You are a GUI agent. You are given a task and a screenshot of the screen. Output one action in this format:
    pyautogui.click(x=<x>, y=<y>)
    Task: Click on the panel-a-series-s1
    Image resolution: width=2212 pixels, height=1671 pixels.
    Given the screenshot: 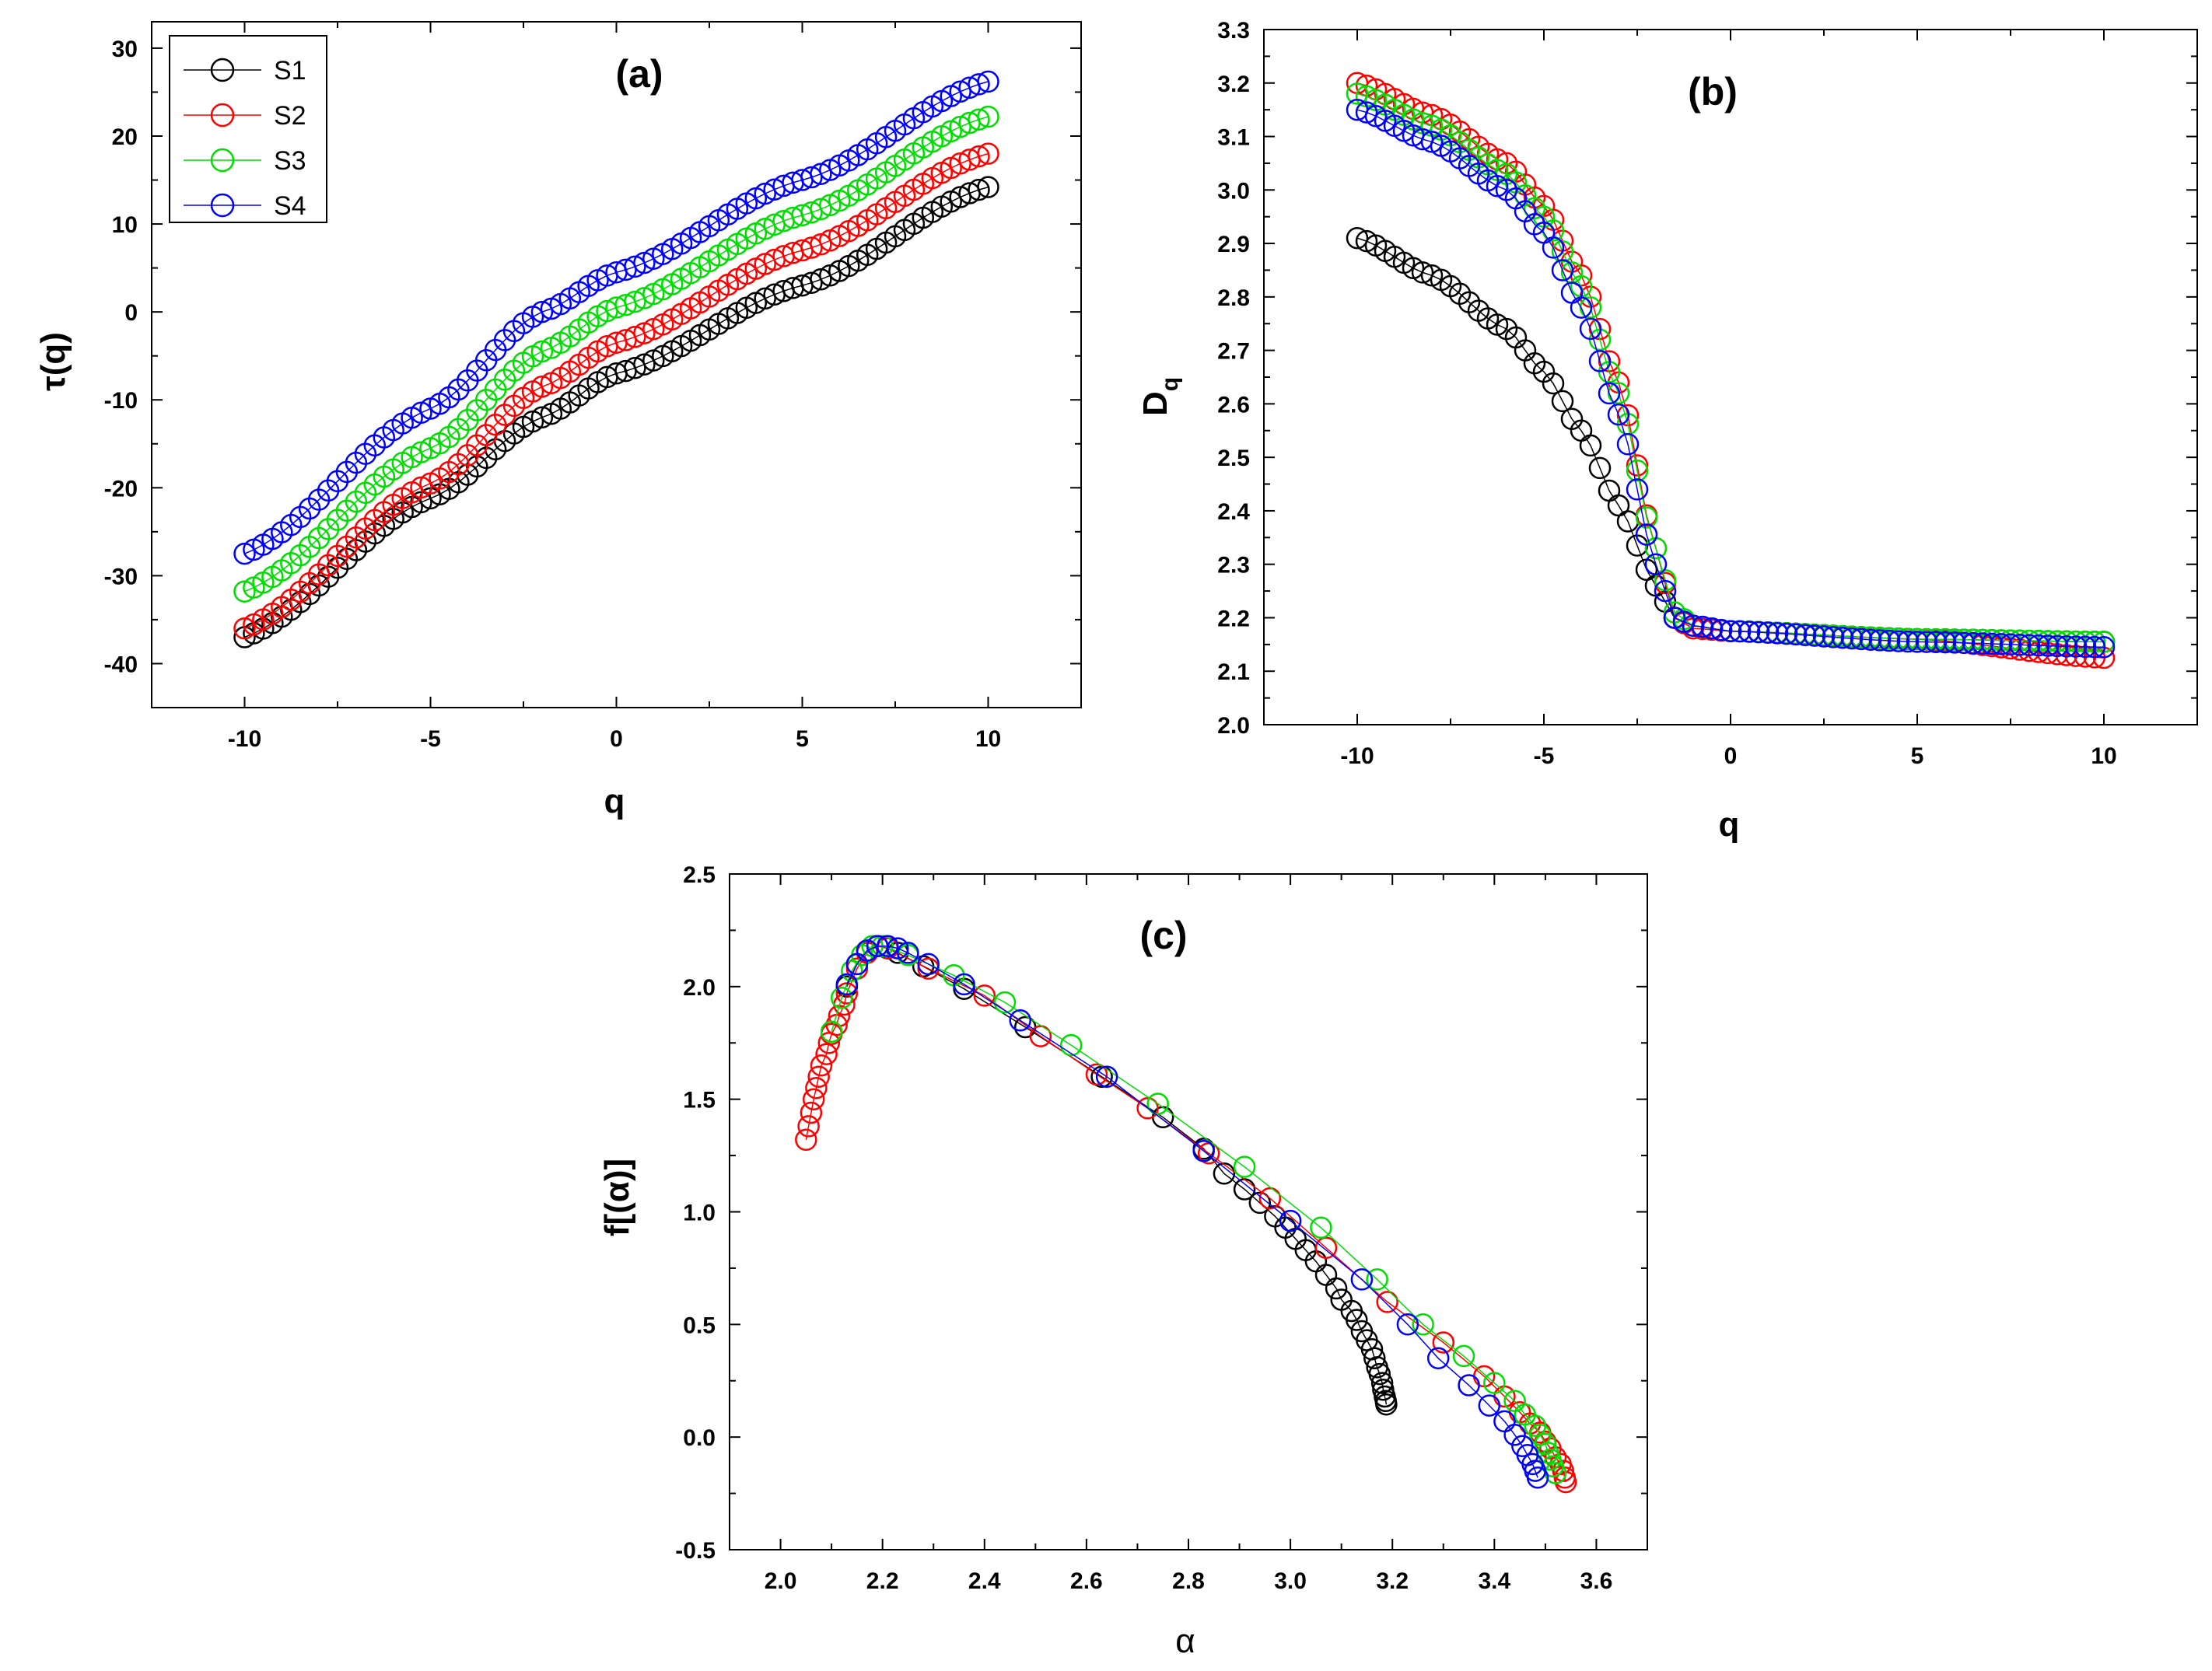 What is the action you would take?
    pyautogui.click(x=616, y=412)
    